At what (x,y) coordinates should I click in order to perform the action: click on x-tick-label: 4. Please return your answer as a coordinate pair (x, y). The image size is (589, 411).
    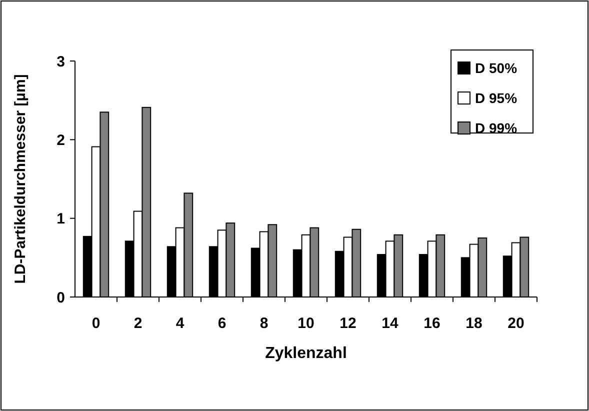
    Looking at the image, I should click on (180, 323).